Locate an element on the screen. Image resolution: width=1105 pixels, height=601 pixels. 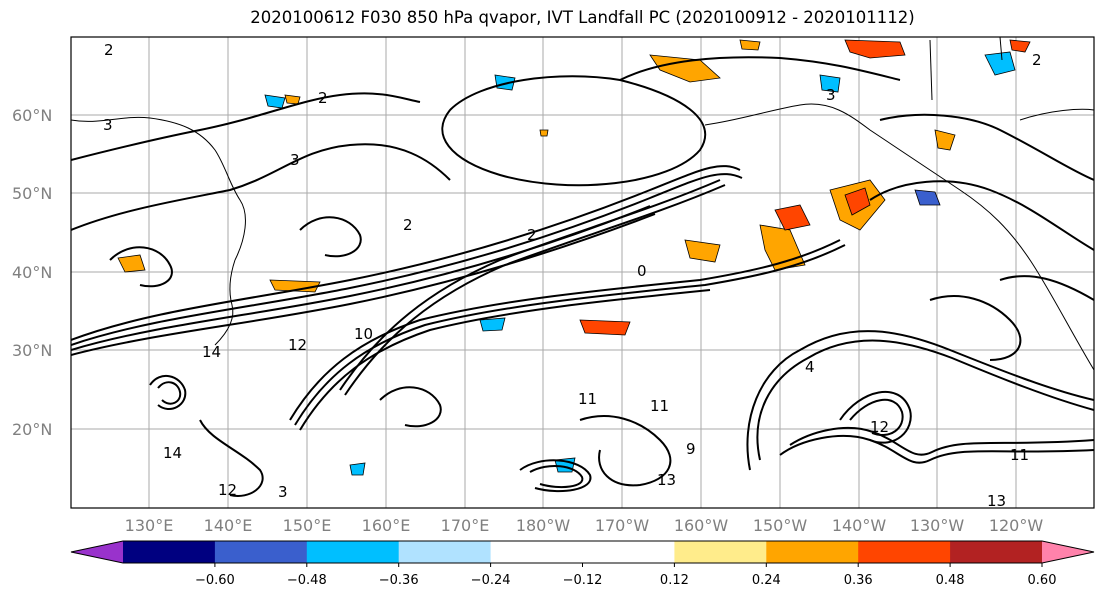
lon-label: 120°W is located at coordinates (1016, 525).